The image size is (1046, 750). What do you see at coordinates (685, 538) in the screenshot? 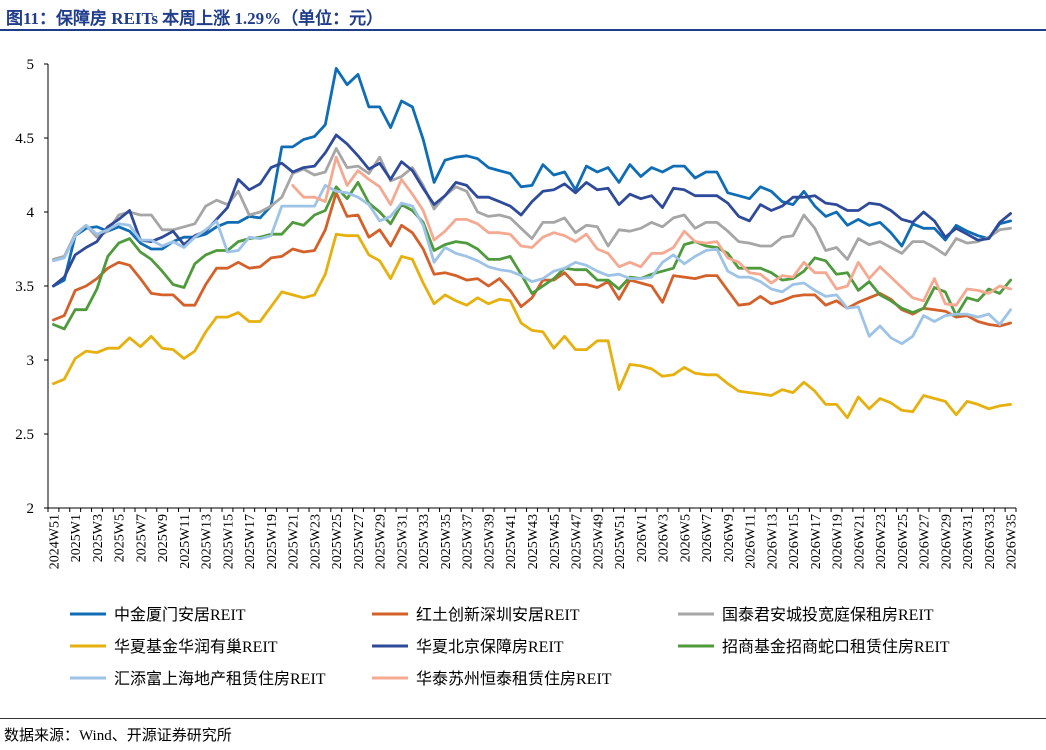
I see `x-tick-label: 2026W5` at bounding box center [685, 538].